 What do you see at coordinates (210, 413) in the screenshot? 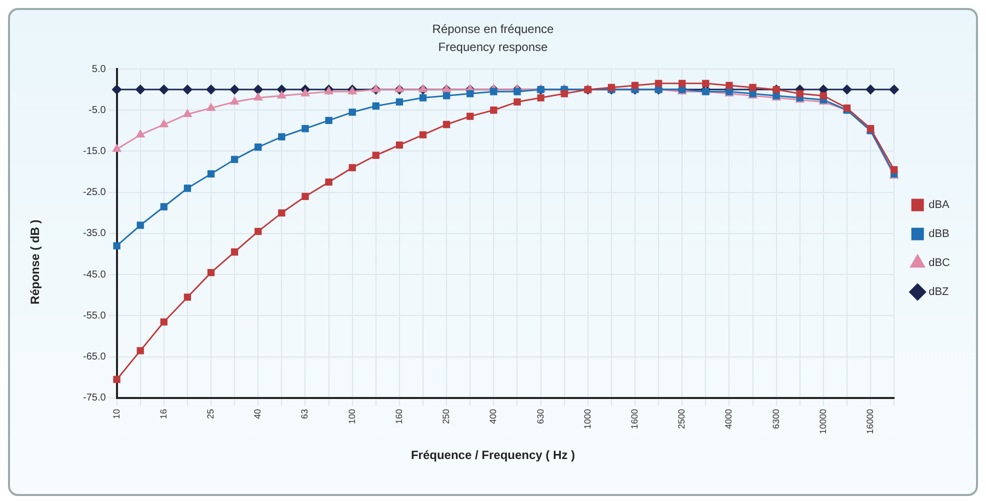
I see `x-tick-label: 25` at bounding box center [210, 413].